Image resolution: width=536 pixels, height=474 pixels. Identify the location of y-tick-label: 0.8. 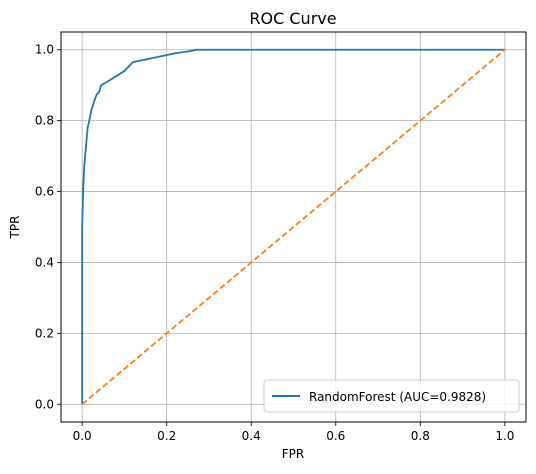
(44, 121).